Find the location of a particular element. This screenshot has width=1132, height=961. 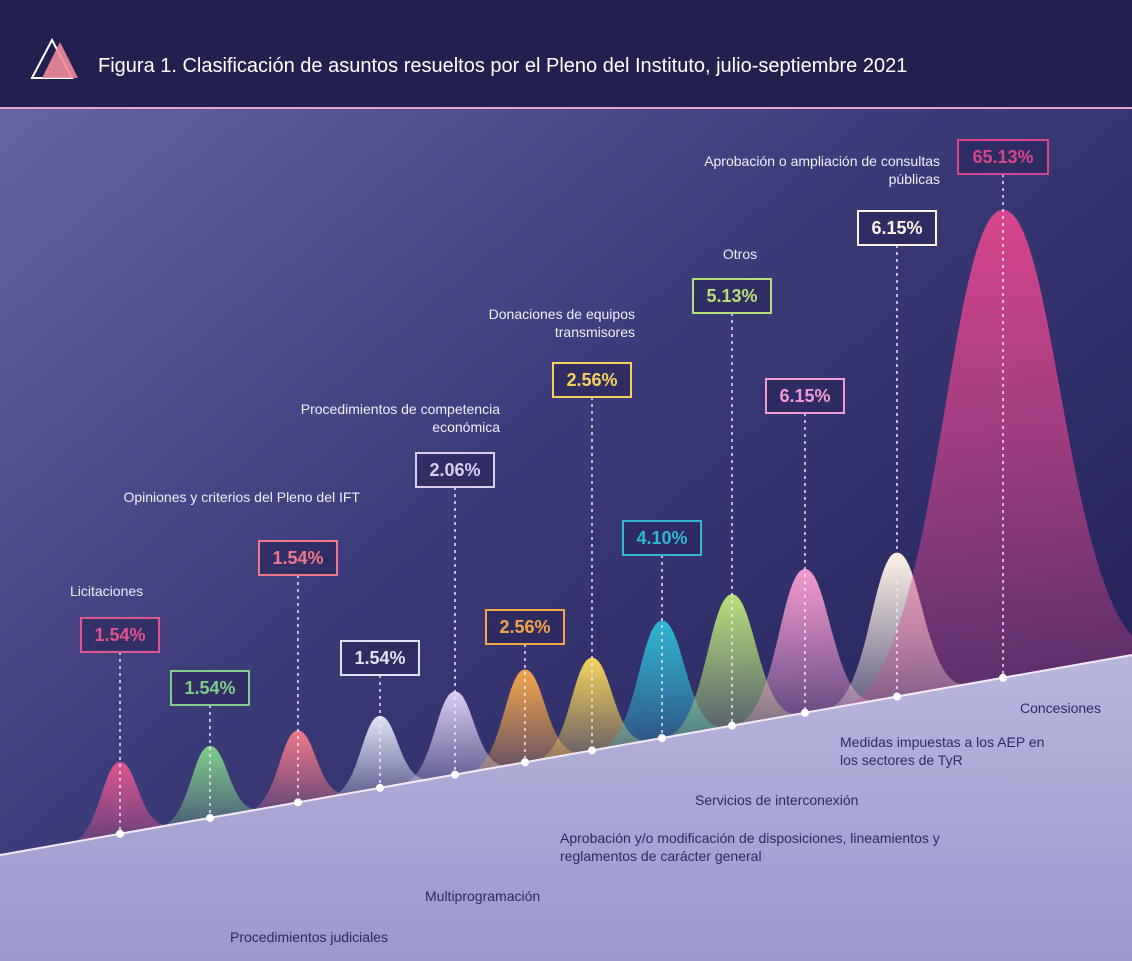

category-label: Procedimientos judiciales is located at coordinates (309, 937).